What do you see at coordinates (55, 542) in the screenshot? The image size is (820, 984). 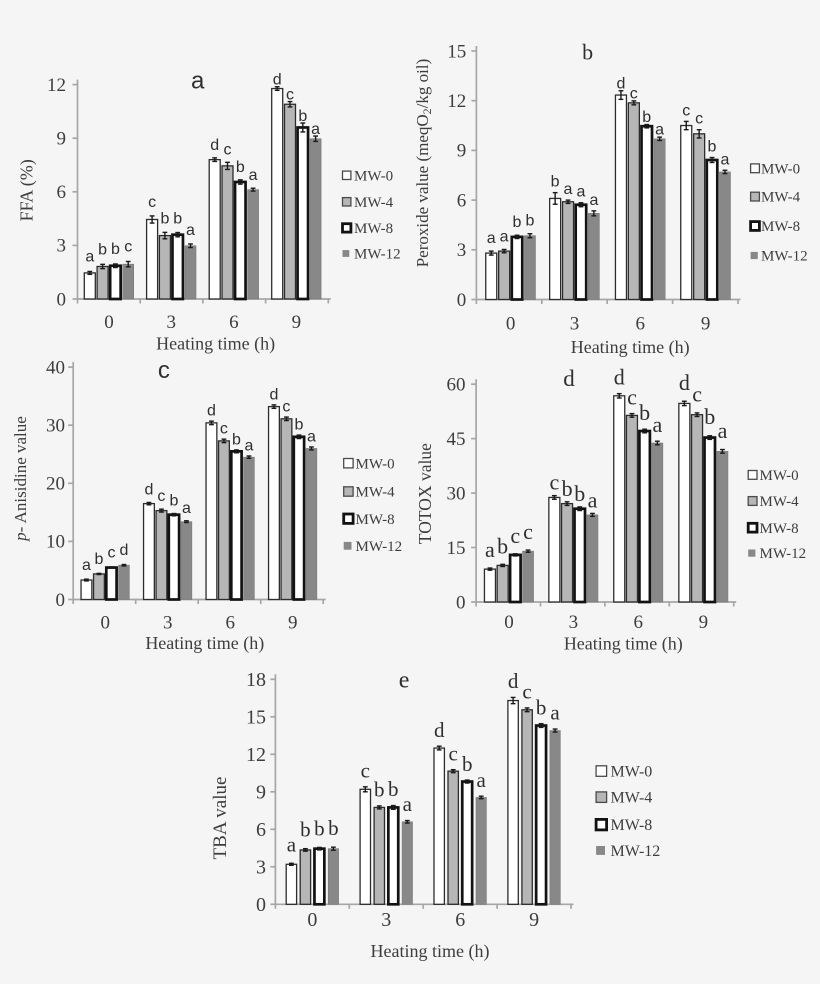 I see `svg-text: 10` at bounding box center [55, 542].